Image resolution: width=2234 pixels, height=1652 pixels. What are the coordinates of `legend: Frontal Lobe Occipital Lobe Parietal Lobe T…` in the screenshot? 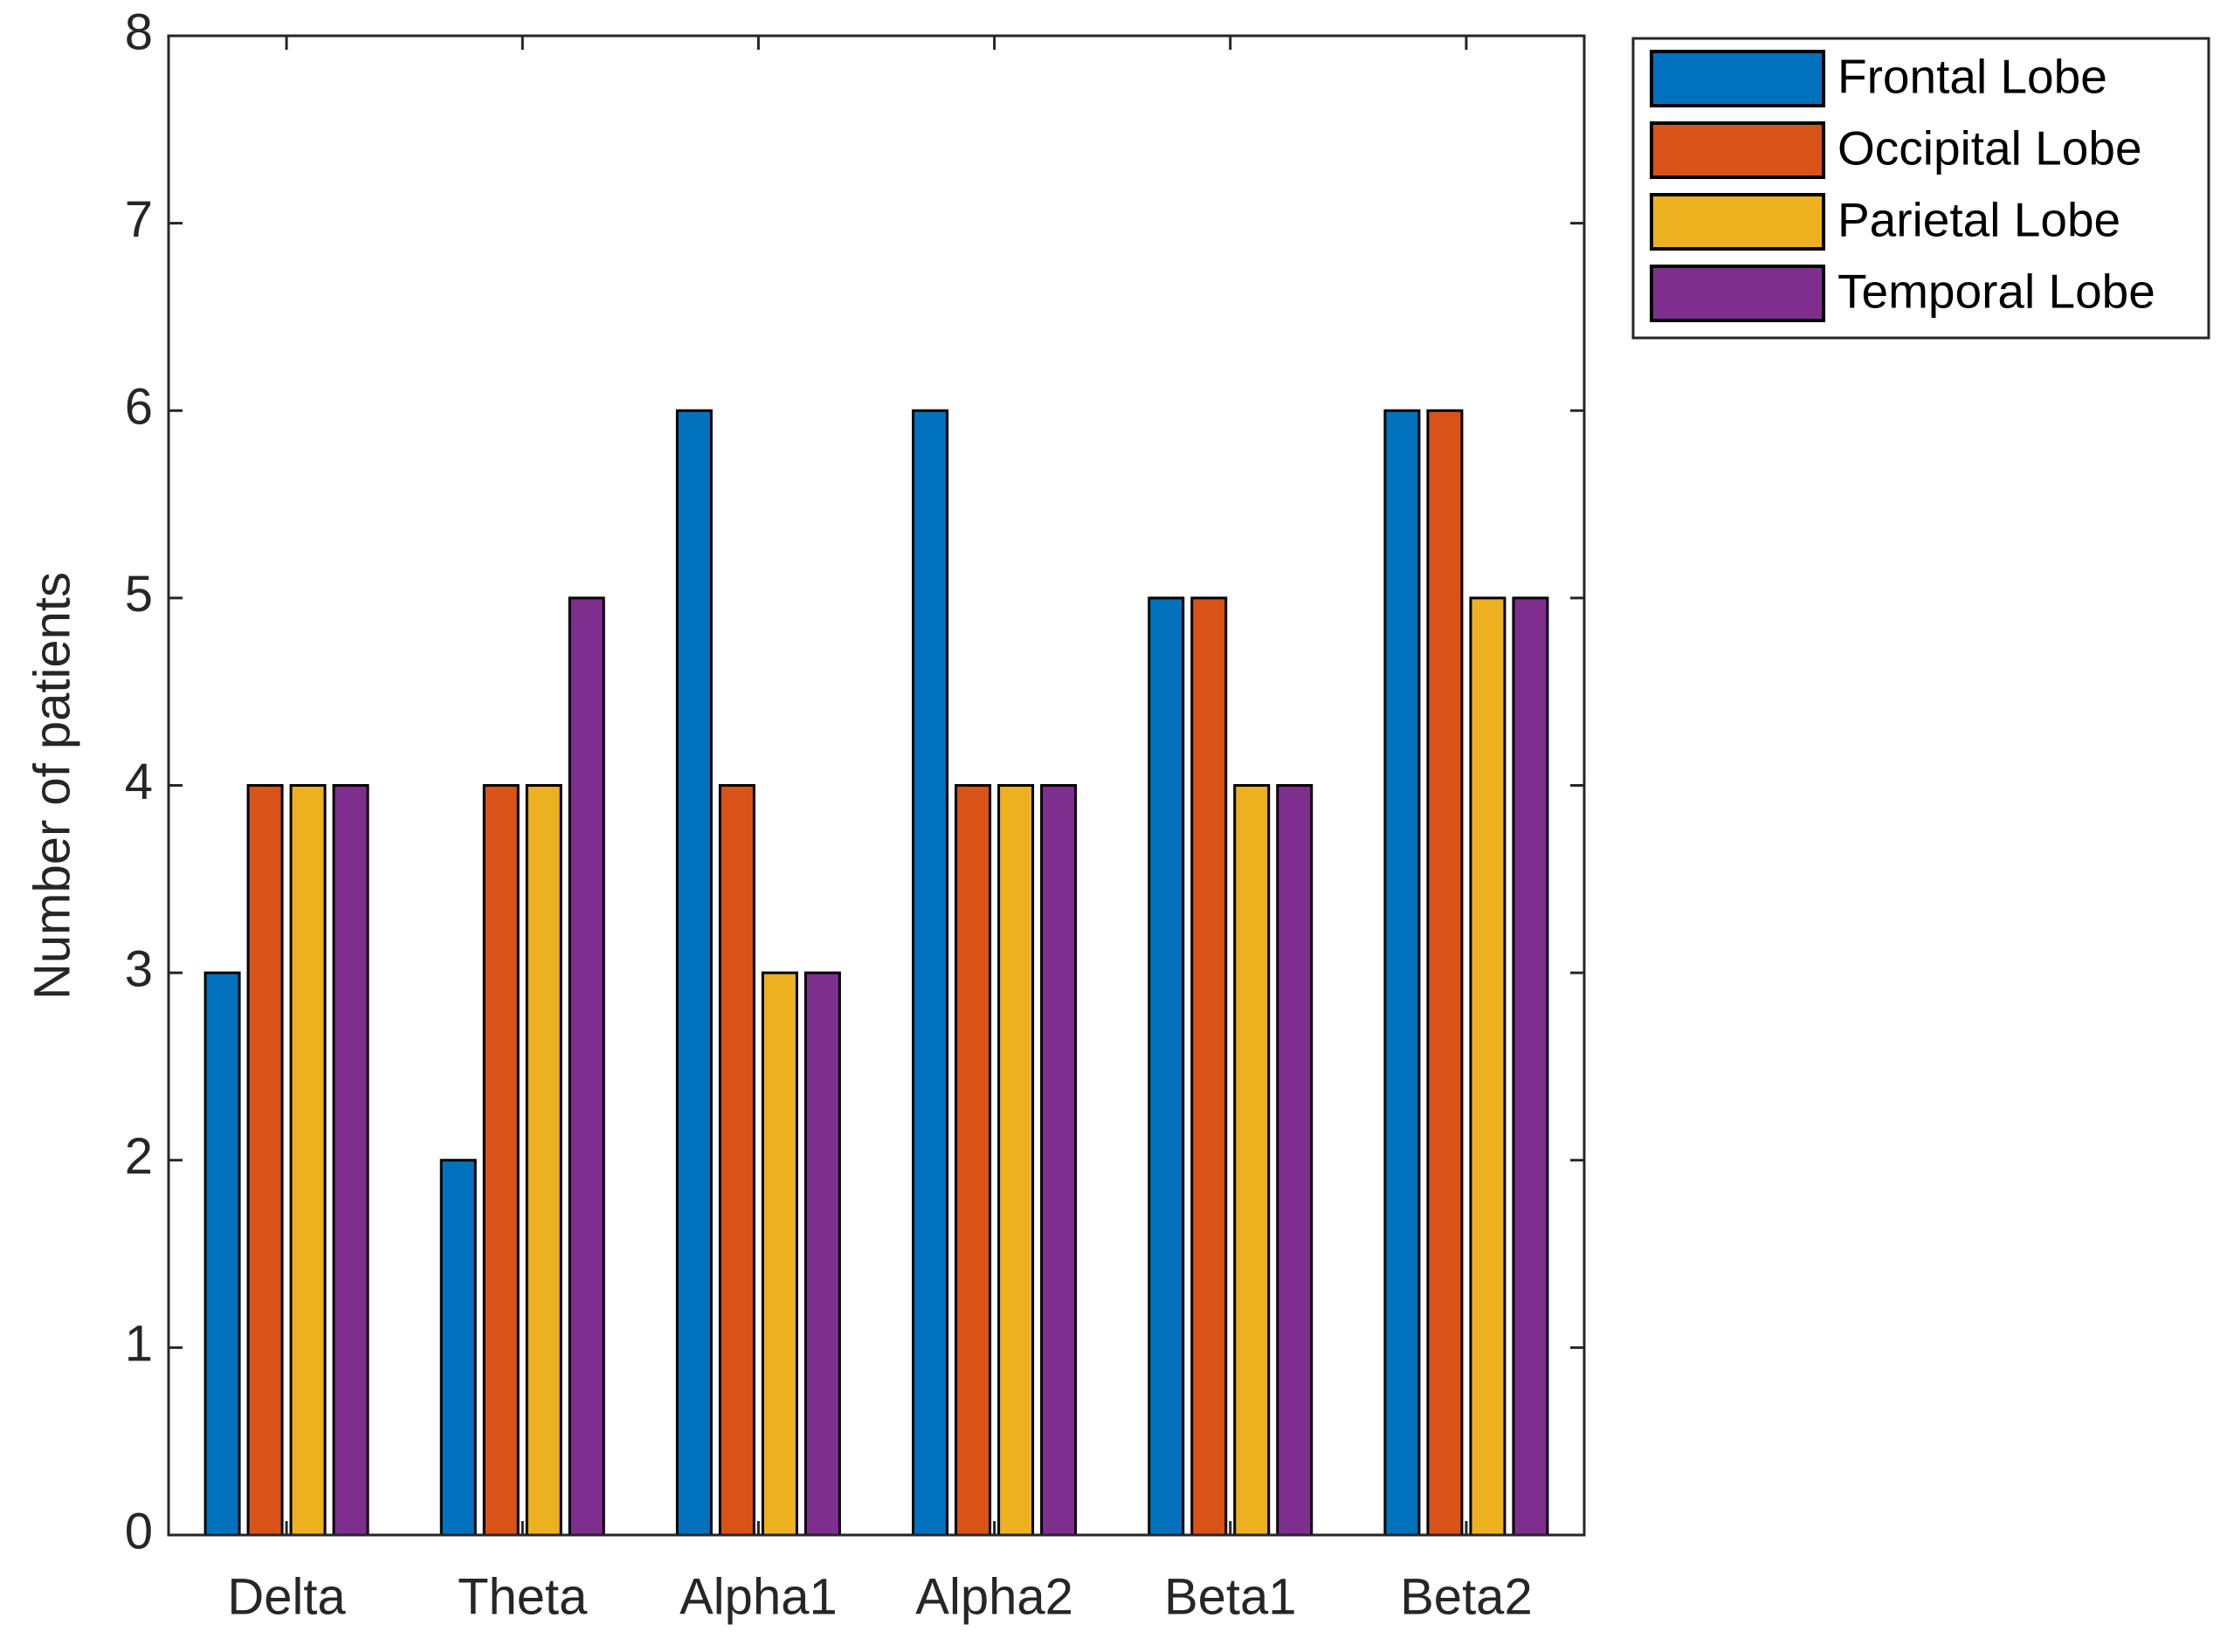 It's located at (1920, 188).